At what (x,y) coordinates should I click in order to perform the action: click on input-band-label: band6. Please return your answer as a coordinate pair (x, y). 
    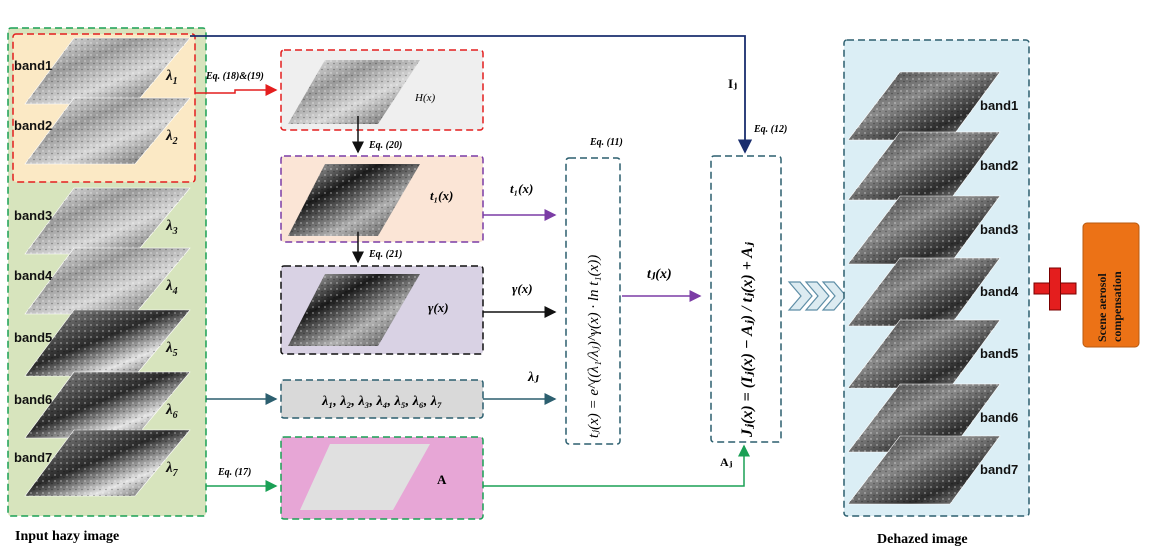
    Looking at the image, I should click on (33, 399).